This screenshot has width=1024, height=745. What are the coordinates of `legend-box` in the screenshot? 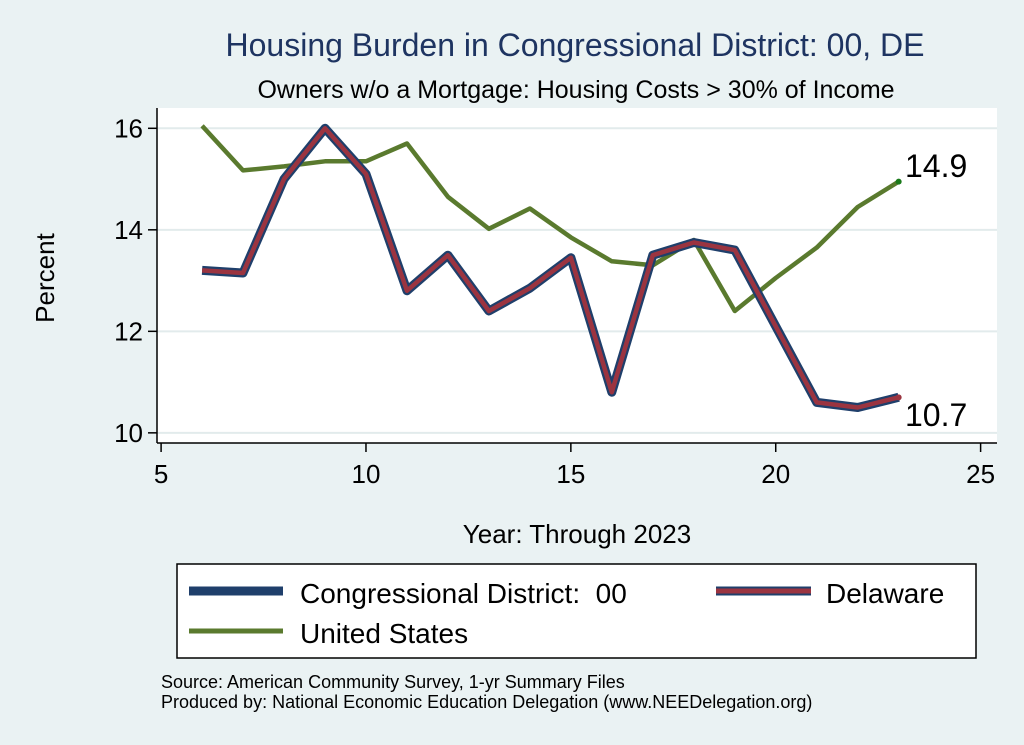 It's located at (576, 611).